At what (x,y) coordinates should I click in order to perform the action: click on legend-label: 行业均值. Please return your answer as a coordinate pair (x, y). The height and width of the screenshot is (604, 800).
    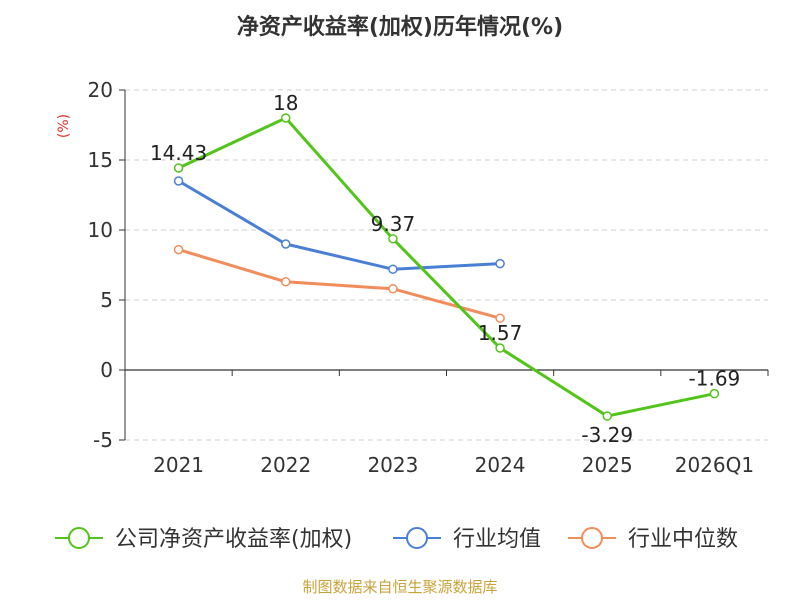
    Looking at the image, I should click on (497, 539).